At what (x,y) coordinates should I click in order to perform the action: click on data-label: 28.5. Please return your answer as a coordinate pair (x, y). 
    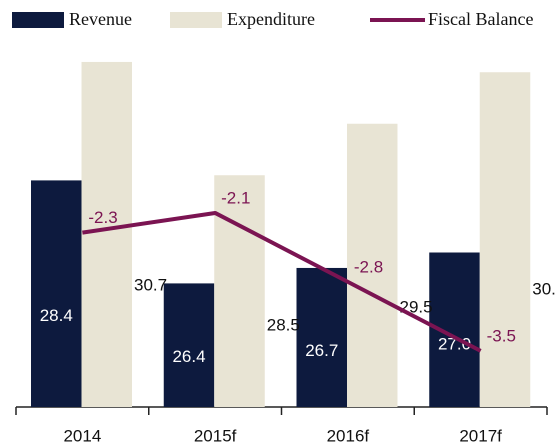
    Looking at the image, I should click on (283, 324).